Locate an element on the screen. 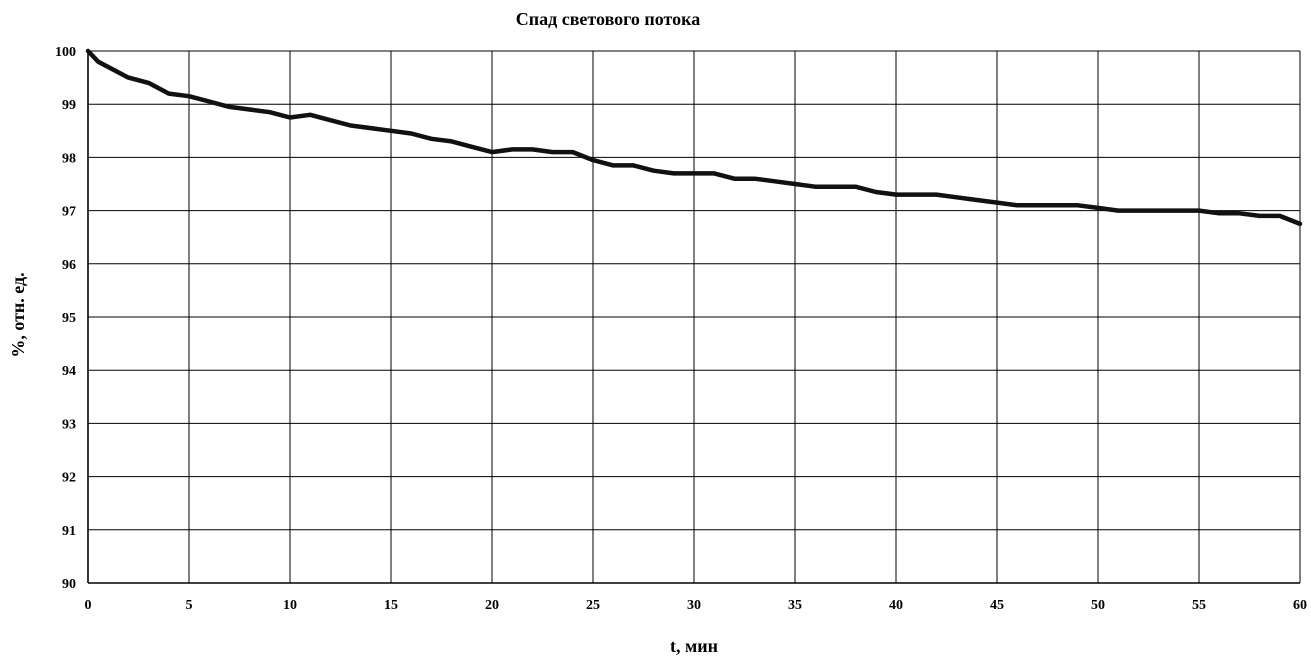 This screenshot has width=1311, height=657. x-tick-label: 0 is located at coordinates (88, 605).